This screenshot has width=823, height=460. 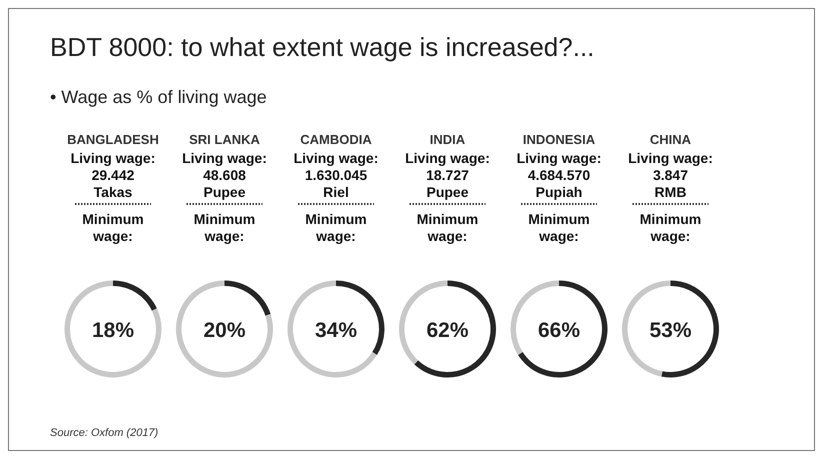 I want to click on text: Pupiah, so click(x=559, y=192).